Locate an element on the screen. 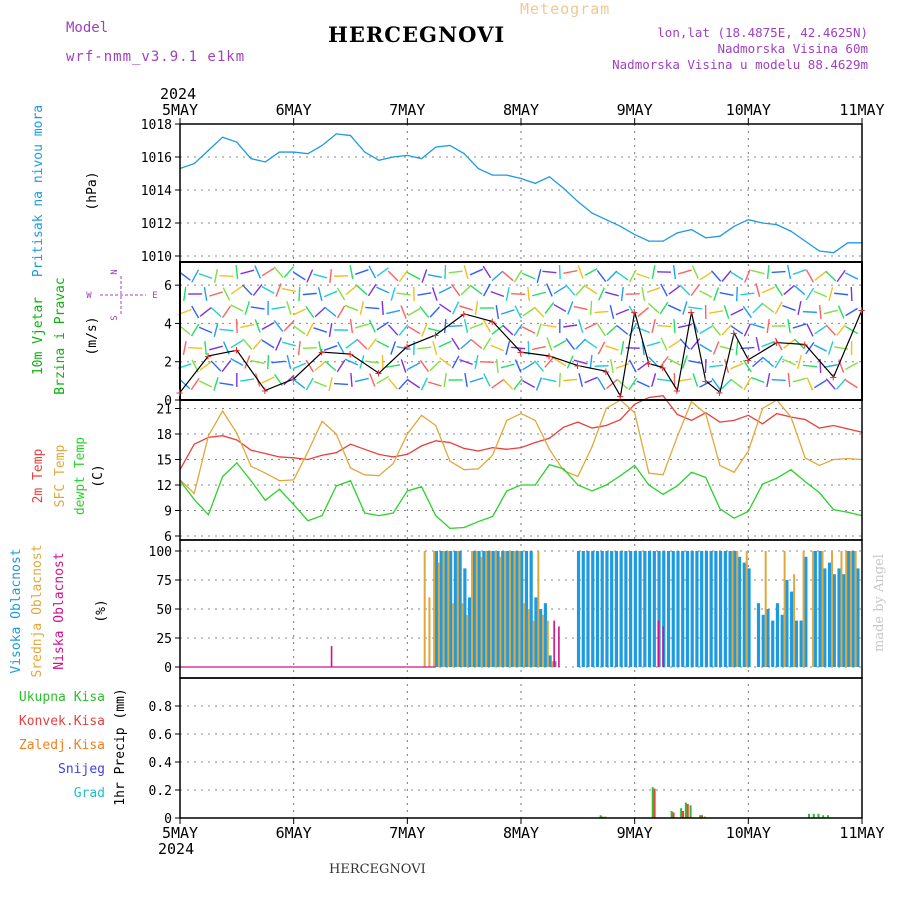  bottom-xtick-label: 10MAY is located at coordinates (748, 833).